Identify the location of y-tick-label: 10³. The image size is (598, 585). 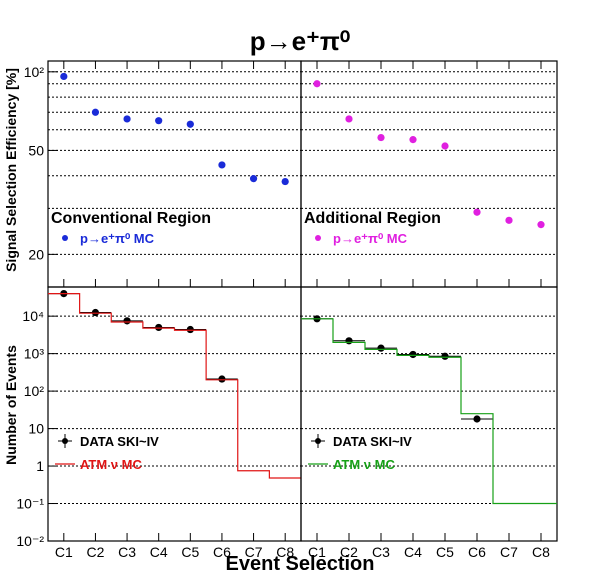
(34, 354).